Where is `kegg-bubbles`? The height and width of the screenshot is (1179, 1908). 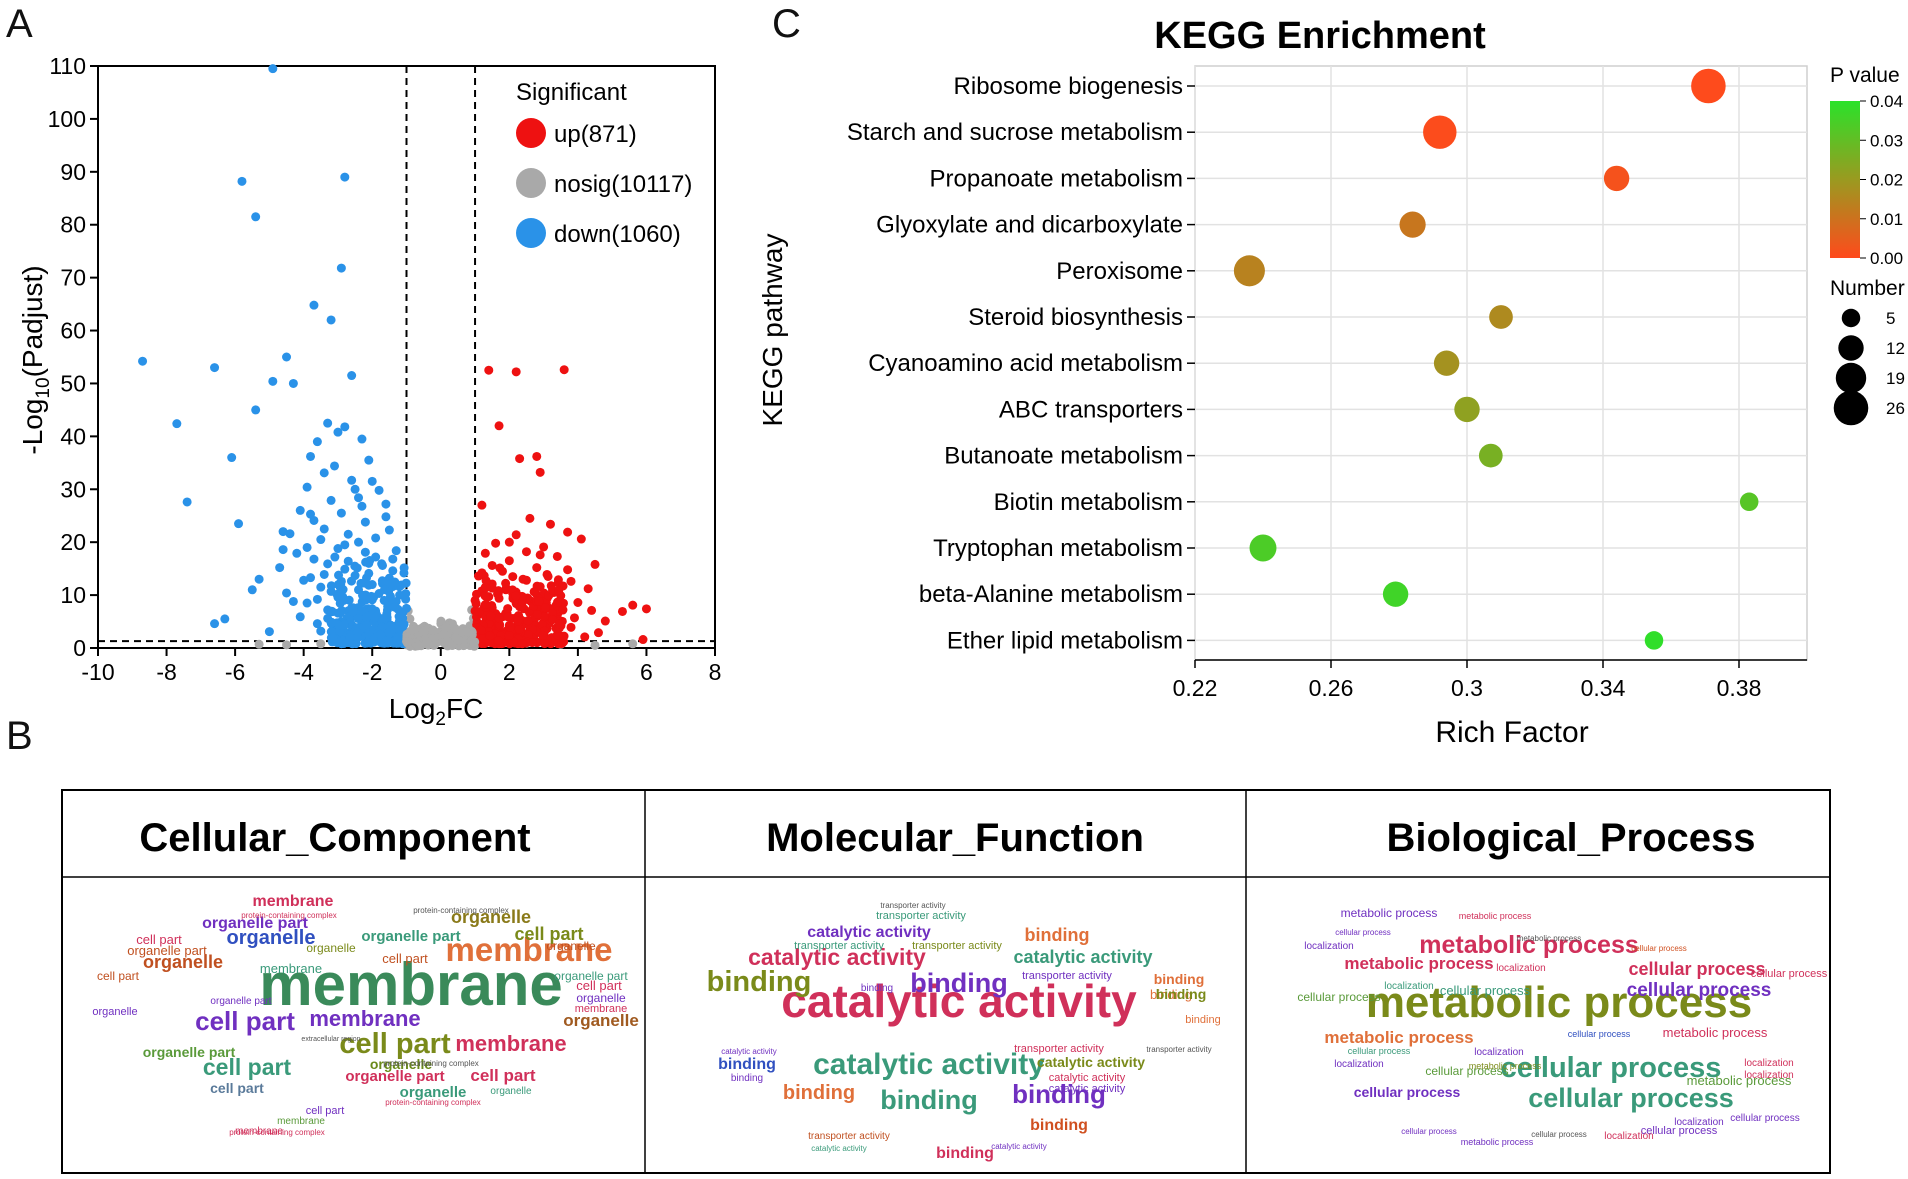
kegg-bubbles is located at coordinates (1496, 359).